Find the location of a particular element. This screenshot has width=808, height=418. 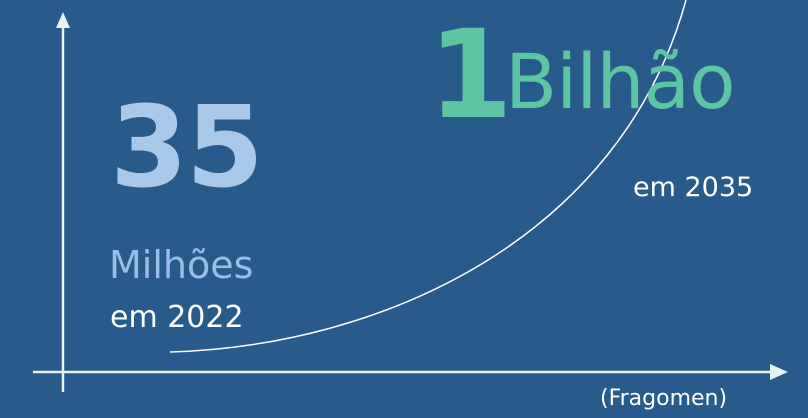

source-label: (Fragomen) is located at coordinates (664, 398).